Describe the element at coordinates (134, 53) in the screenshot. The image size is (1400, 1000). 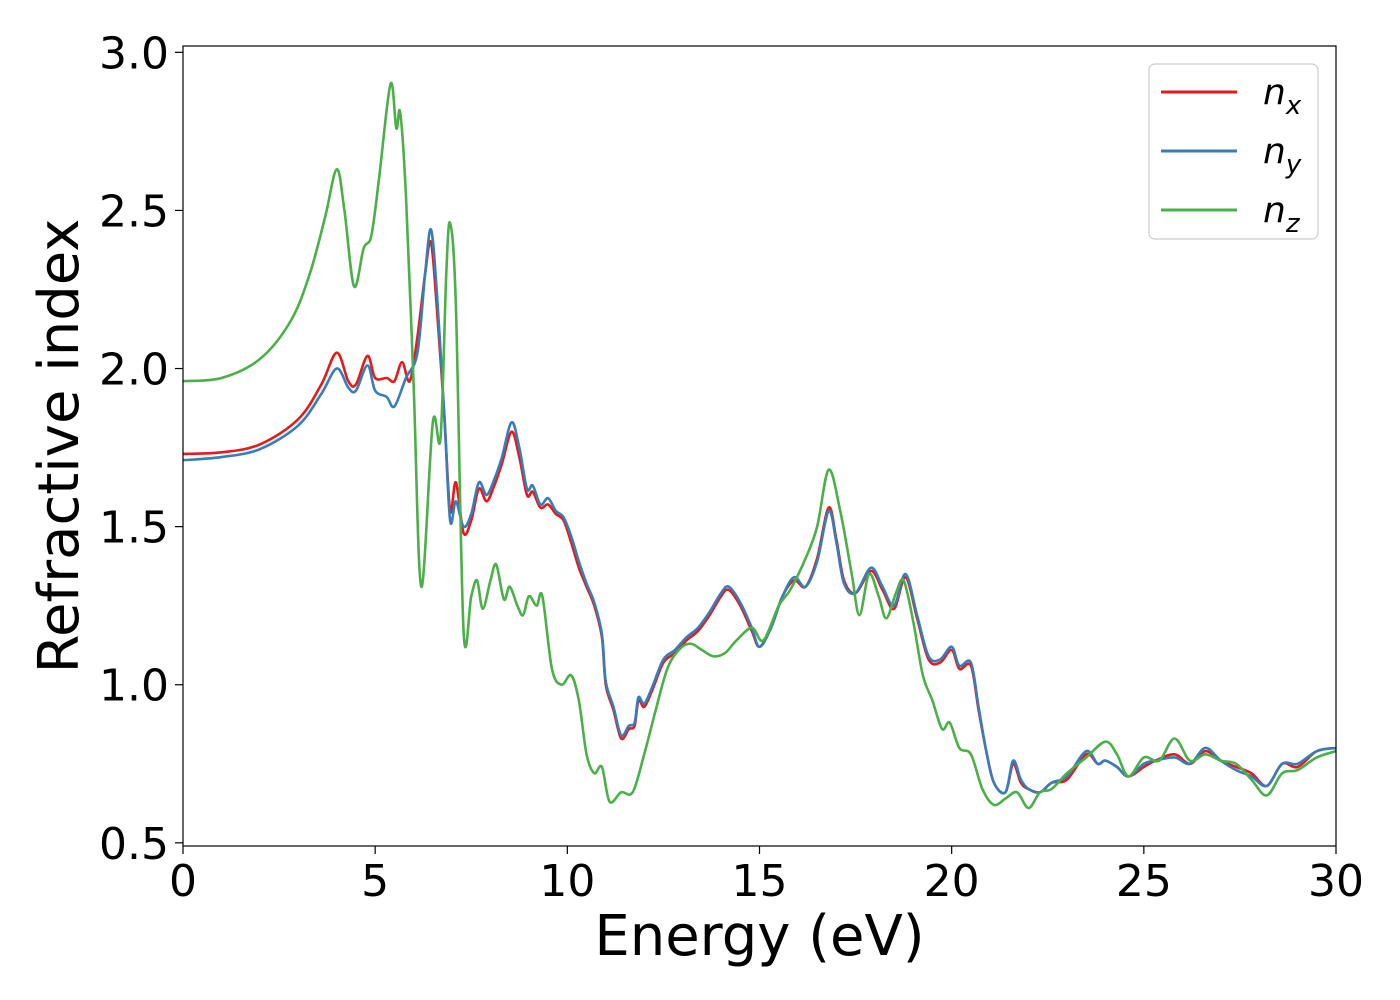
I see `y-tick-label: 3.0` at that location.